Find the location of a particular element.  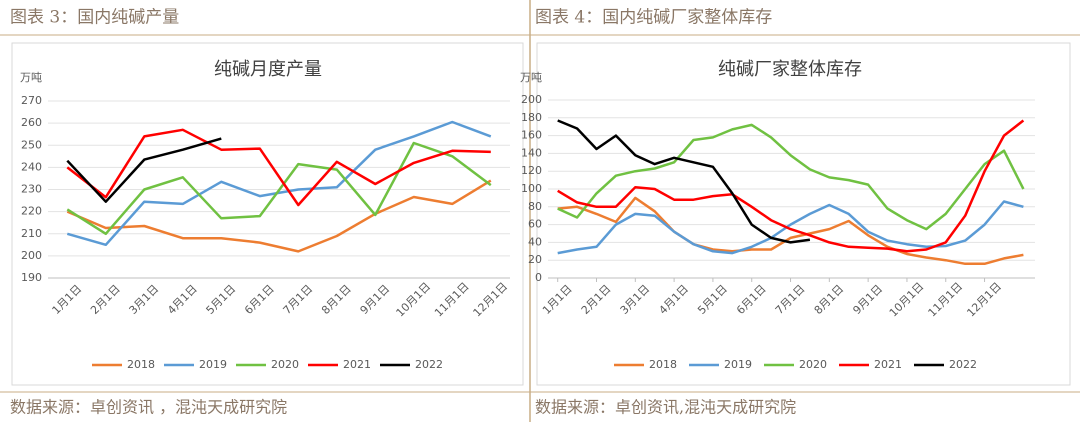

y-tick-label: 120 is located at coordinates (531, 170).